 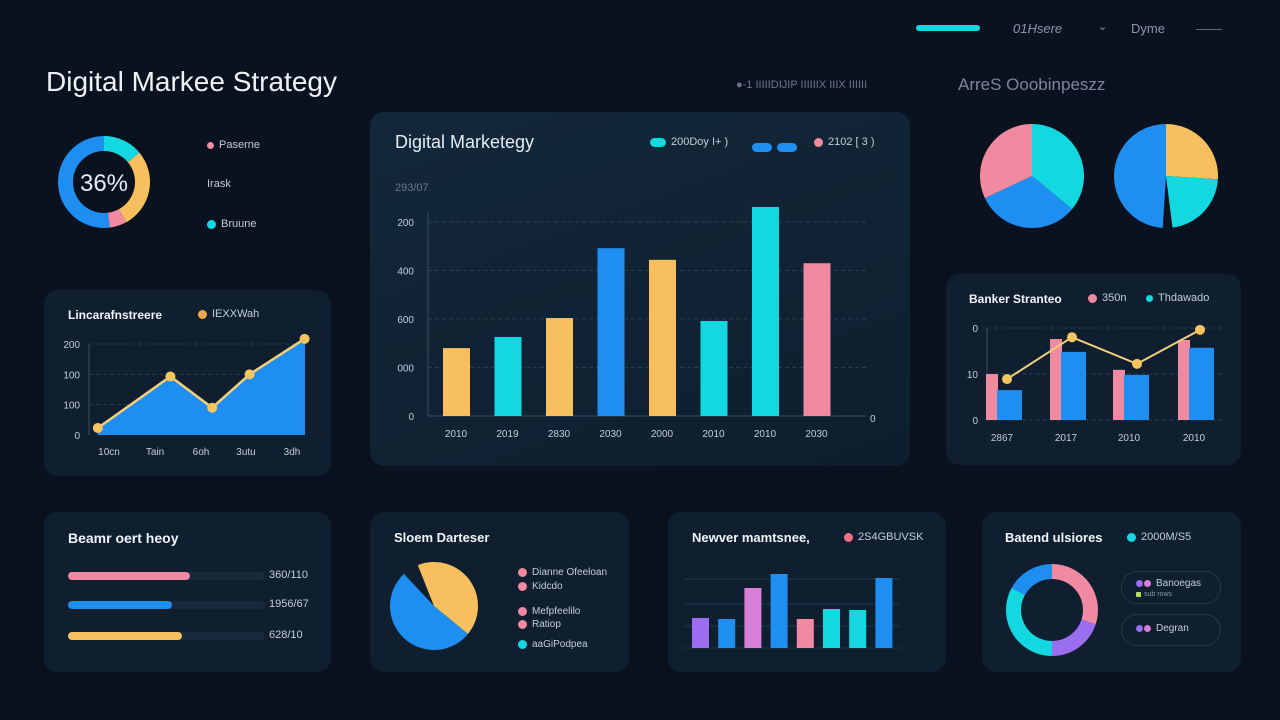 I want to click on progress-value: 628/10, so click(x=286, y=635).